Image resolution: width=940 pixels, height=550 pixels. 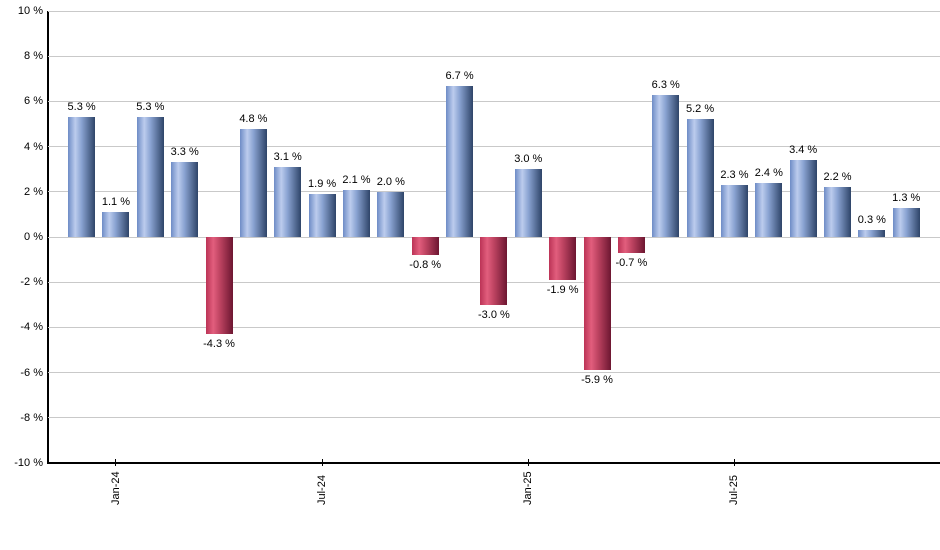 What do you see at coordinates (31, 417) in the screenshot?
I see `y-tick-label: -8 %` at bounding box center [31, 417].